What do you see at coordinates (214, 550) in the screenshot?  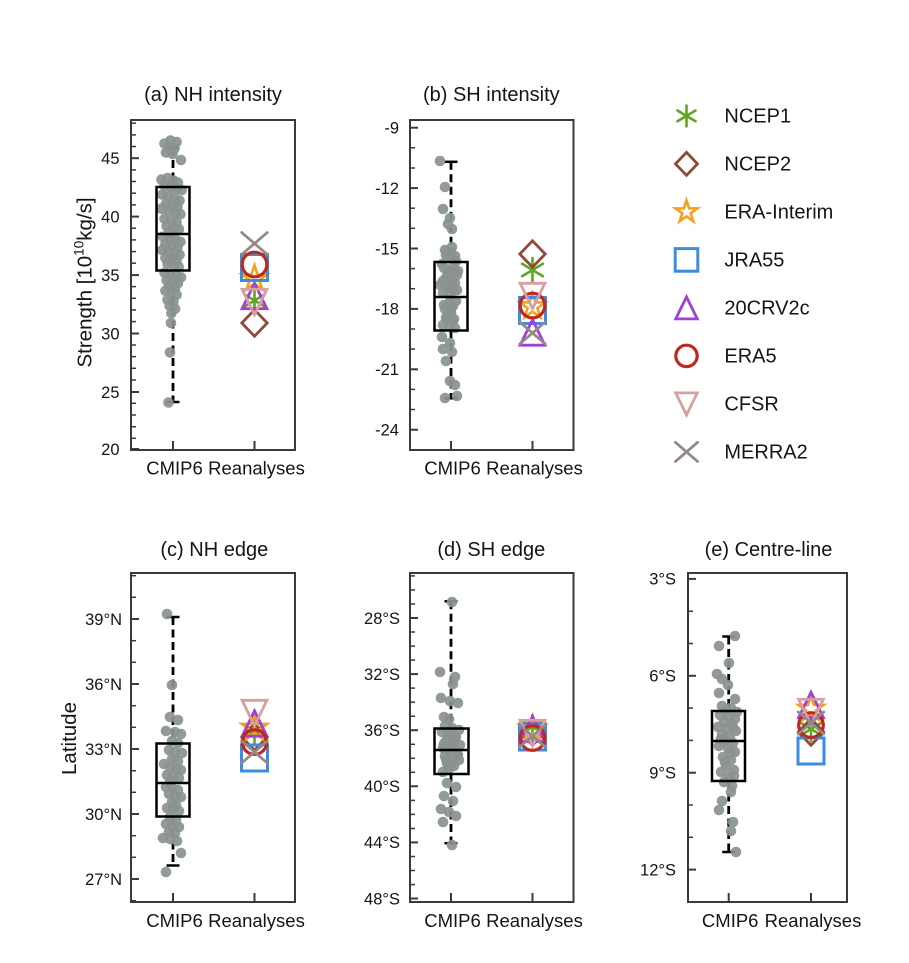 I see `svg-text: (c) NH edge` at bounding box center [214, 550].